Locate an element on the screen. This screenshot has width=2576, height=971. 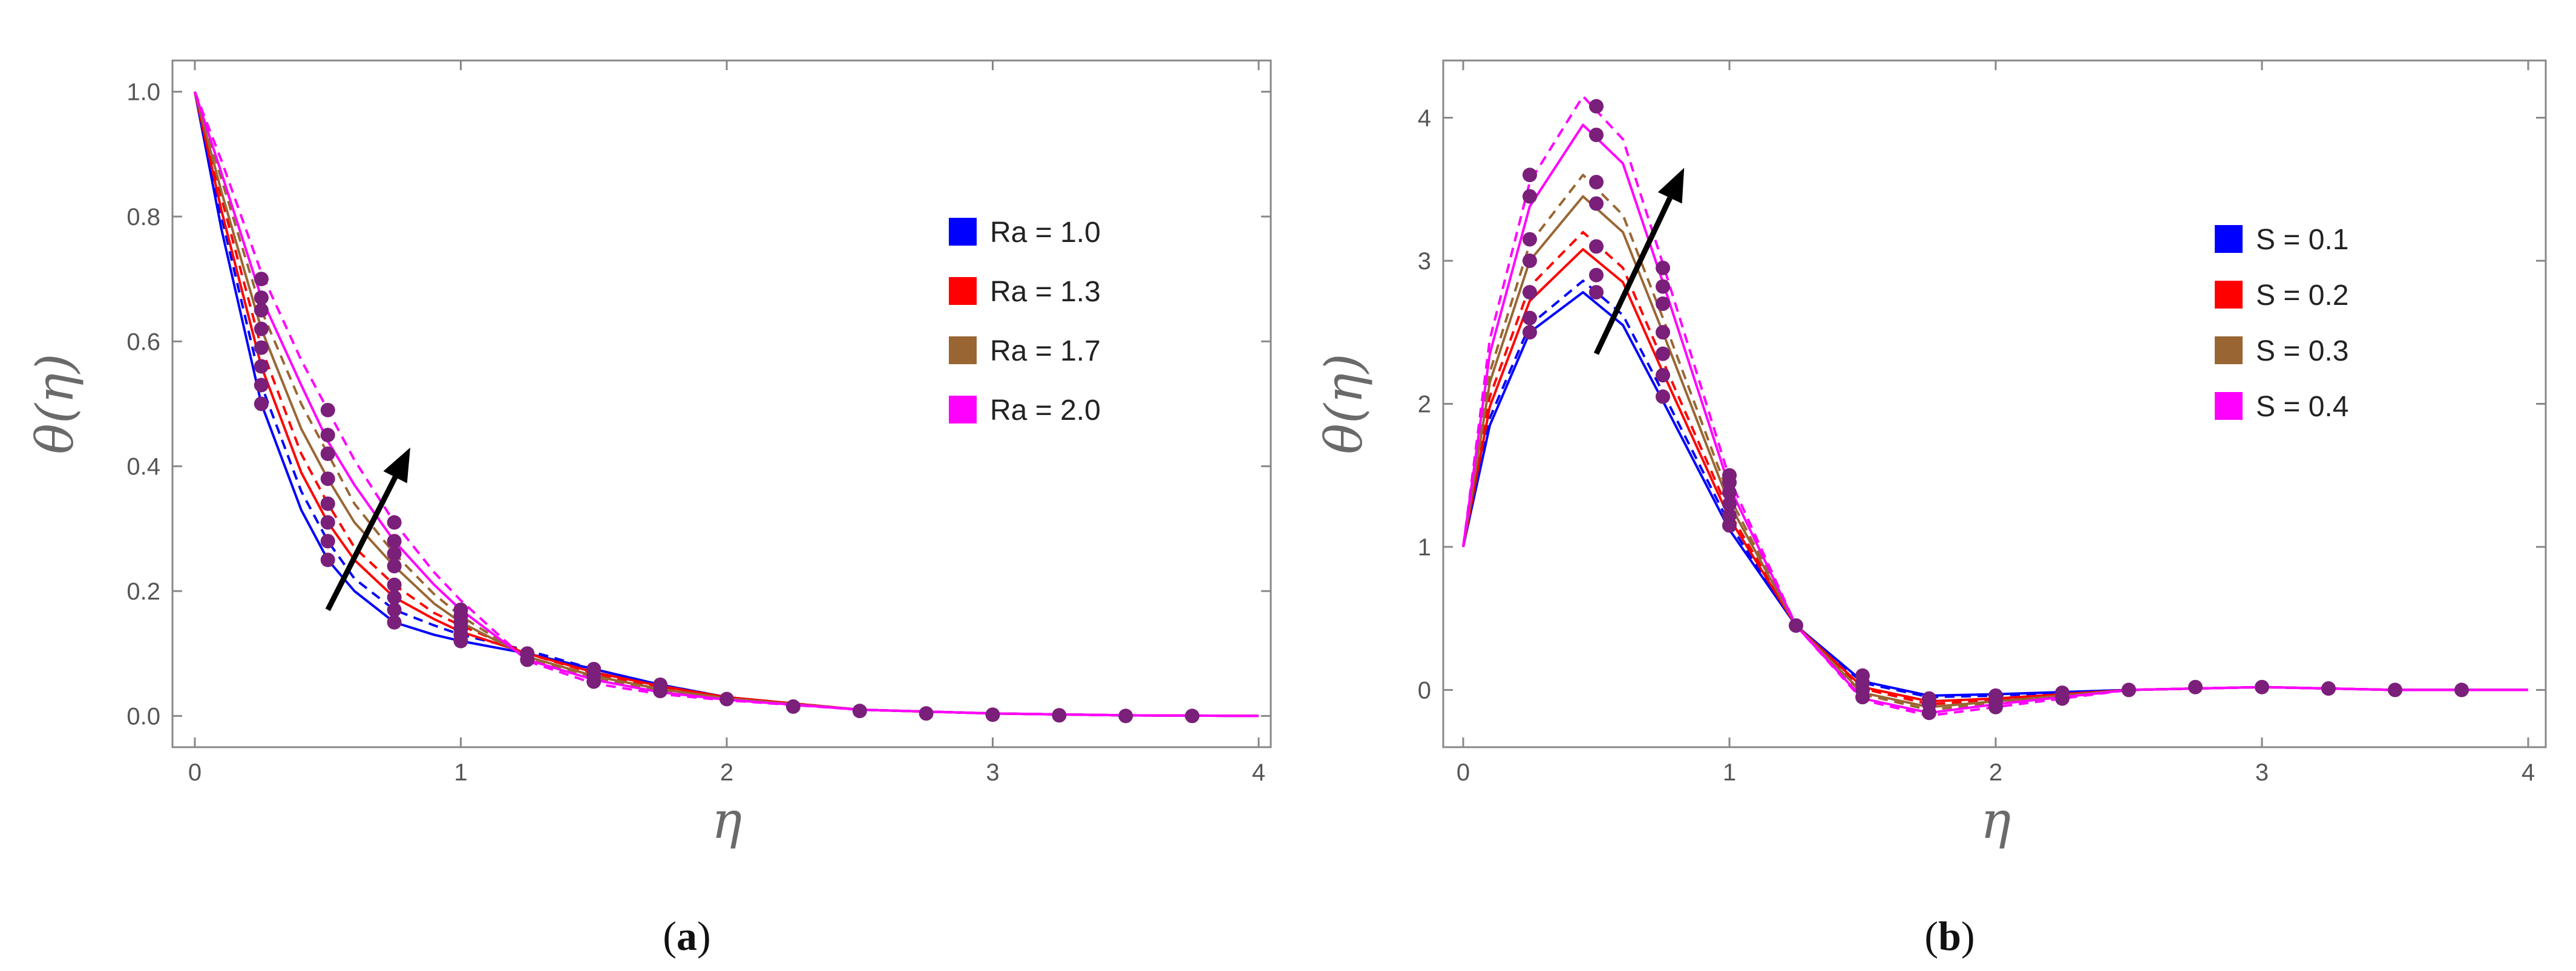
panel-a-legend-label-1: Ra = 1.3 is located at coordinates (1045, 292).